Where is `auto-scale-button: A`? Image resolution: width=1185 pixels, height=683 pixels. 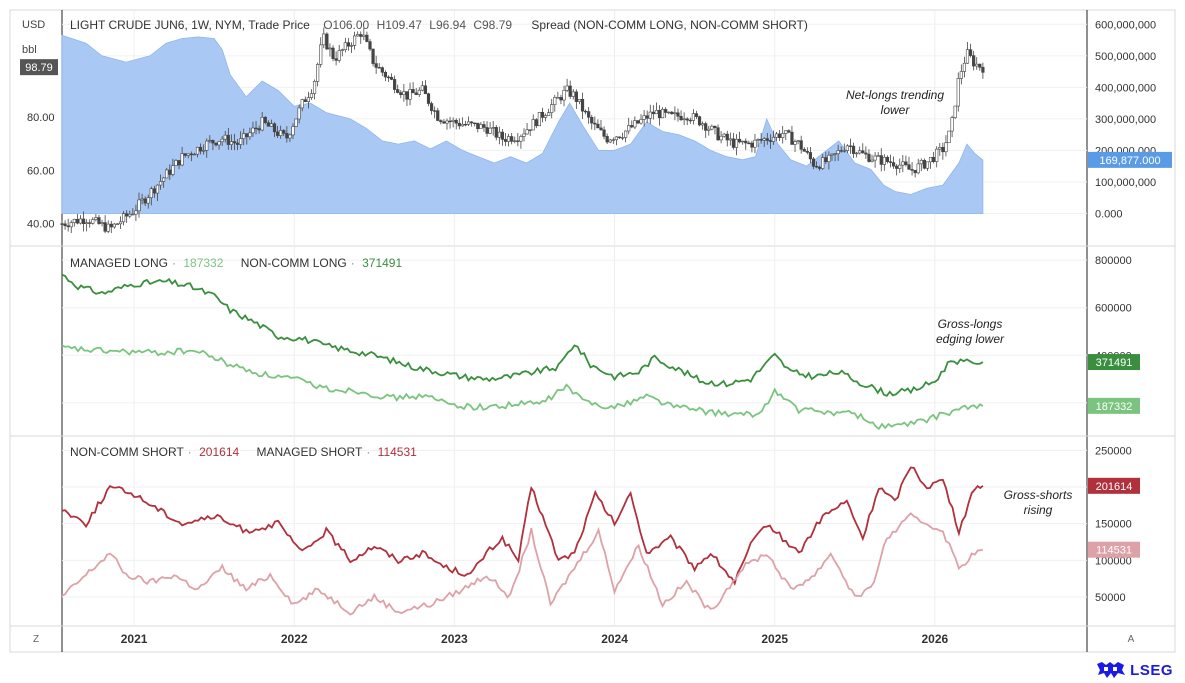 auto-scale-button: A is located at coordinates (1131, 639).